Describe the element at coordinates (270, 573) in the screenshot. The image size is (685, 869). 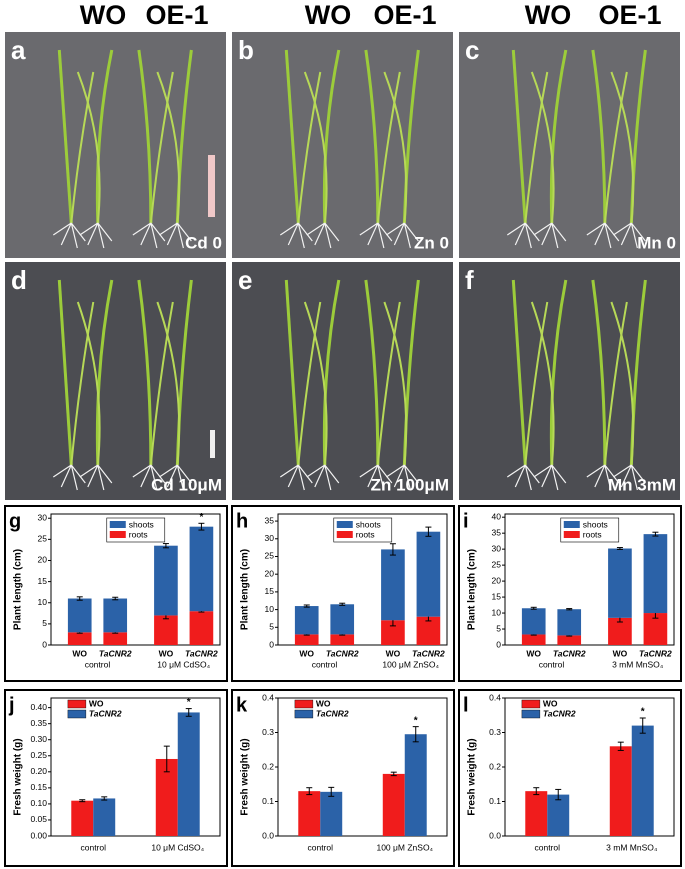
I see `y-tick-label: 20` at that location.